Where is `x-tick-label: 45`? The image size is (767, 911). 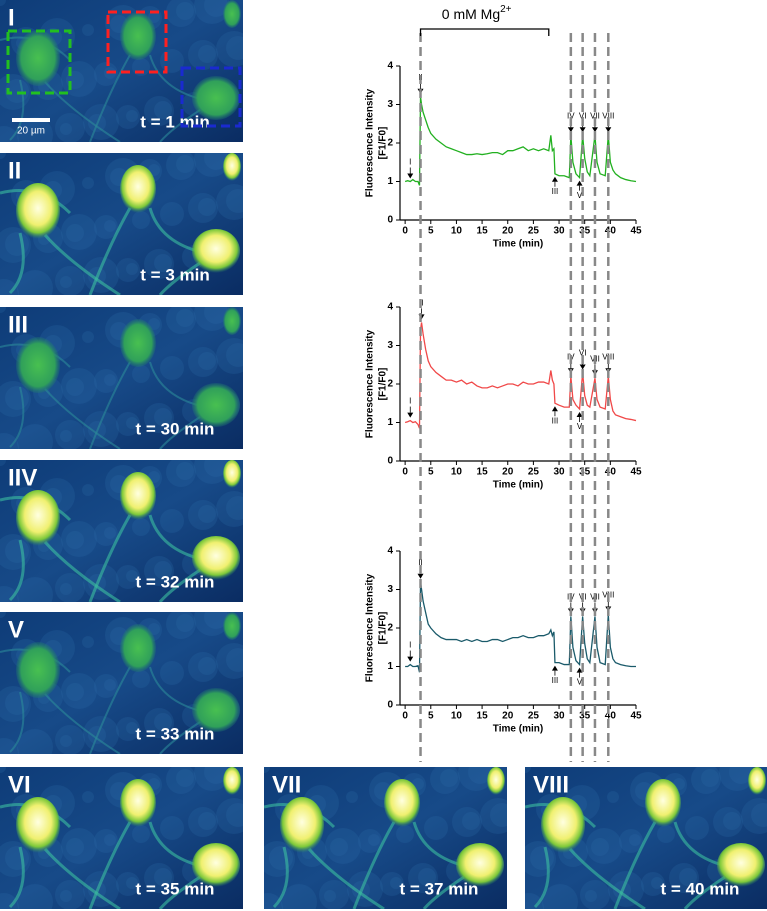 x-tick-label: 45 is located at coordinates (636, 716).